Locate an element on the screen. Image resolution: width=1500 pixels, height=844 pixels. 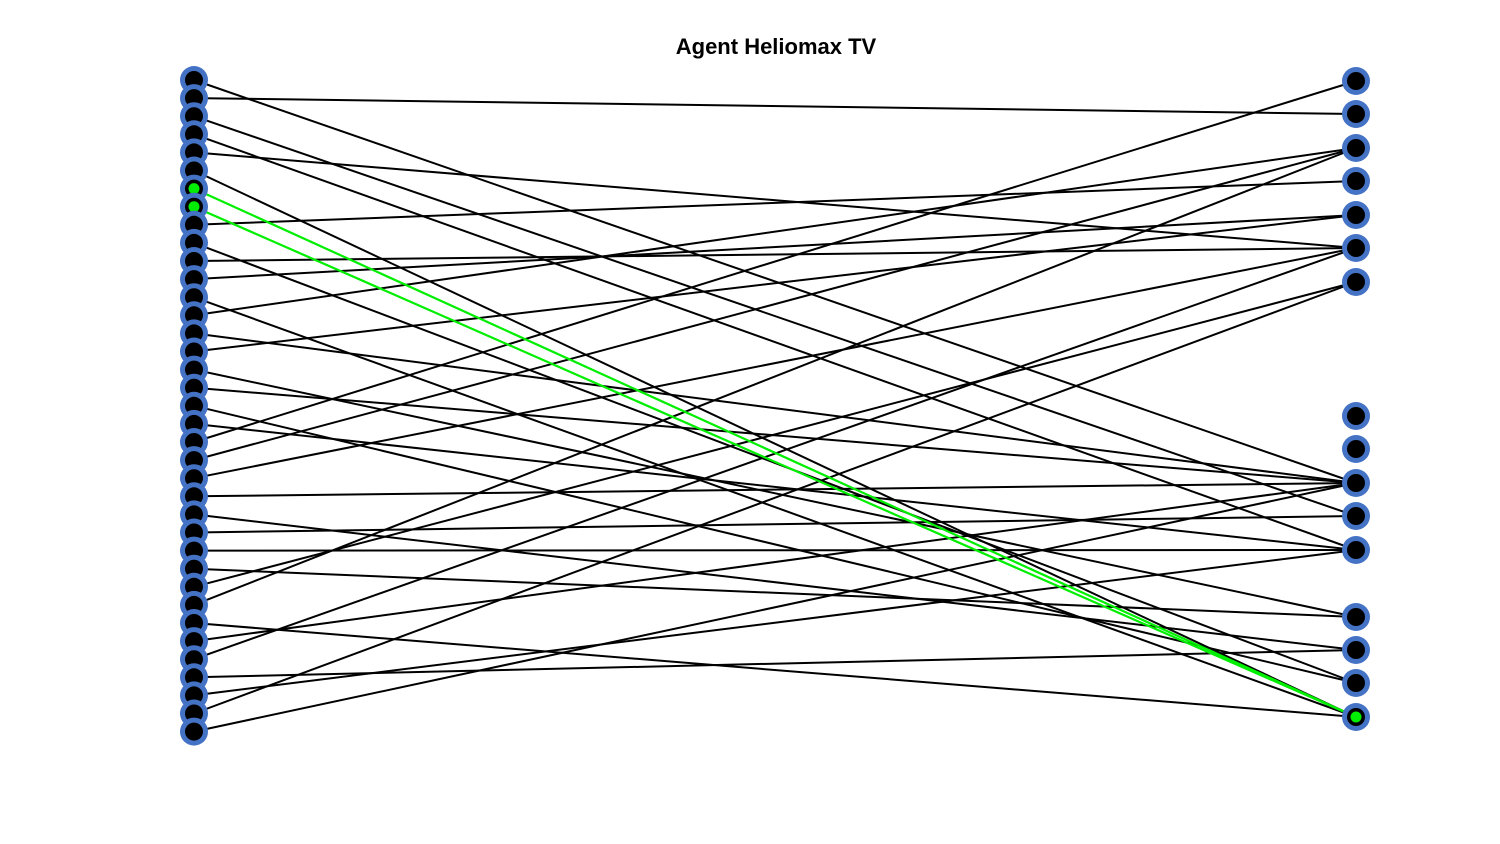
right-node-highlighted is located at coordinates (1356, 717).